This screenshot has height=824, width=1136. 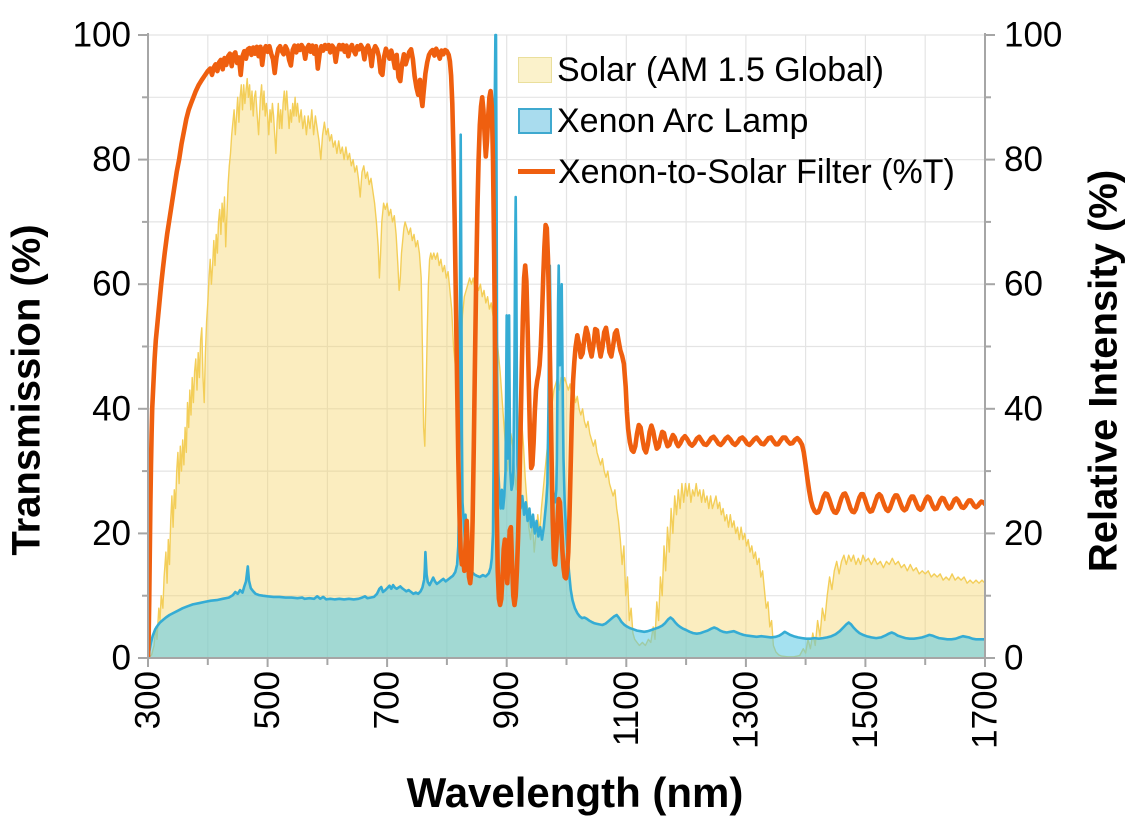 What do you see at coordinates (387, 700) in the screenshot?
I see `x-tick-label: 700` at bounding box center [387, 700].